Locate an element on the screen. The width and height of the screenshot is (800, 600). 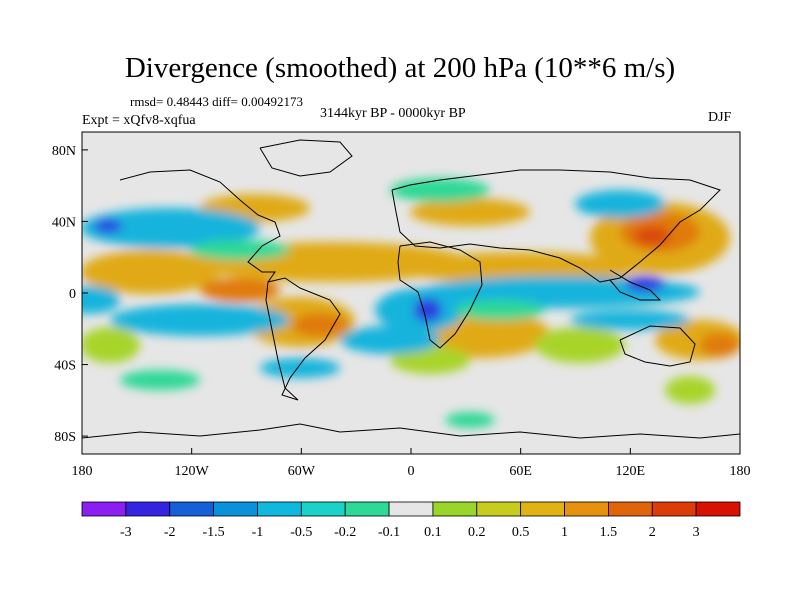
lat-tick-label: 40S is located at coordinates (65, 366).